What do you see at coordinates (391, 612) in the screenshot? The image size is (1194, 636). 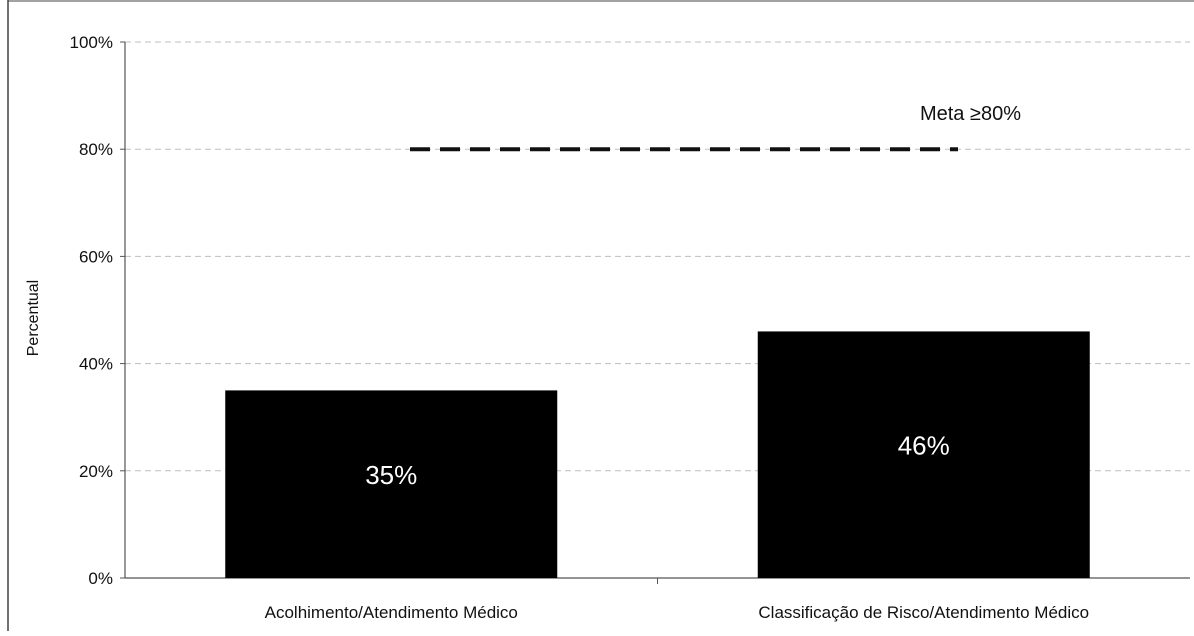 I see `x-category-label-0: Acolhimento/Atendimento Médico` at bounding box center [391, 612].